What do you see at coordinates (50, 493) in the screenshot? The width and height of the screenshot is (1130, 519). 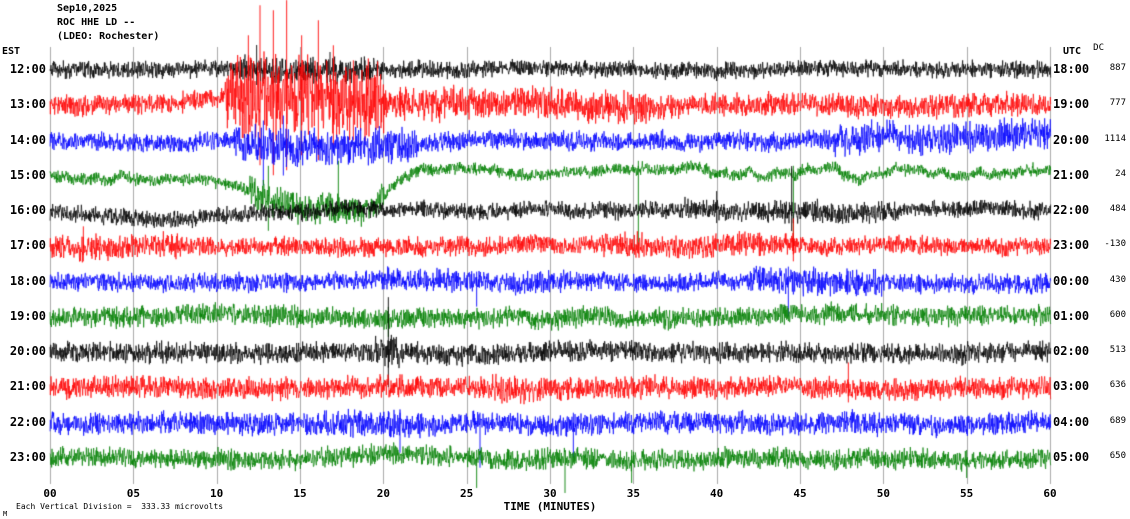 I see `x-tick-label: 00` at bounding box center [50, 493].